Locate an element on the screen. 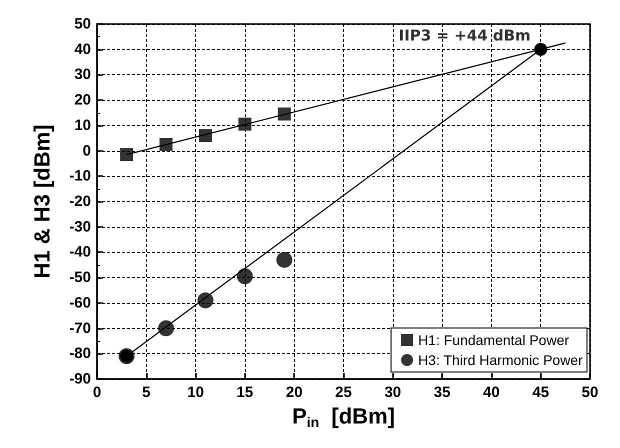 The width and height of the screenshot is (620, 448). y-tick-label: -60 is located at coordinates (80, 303).